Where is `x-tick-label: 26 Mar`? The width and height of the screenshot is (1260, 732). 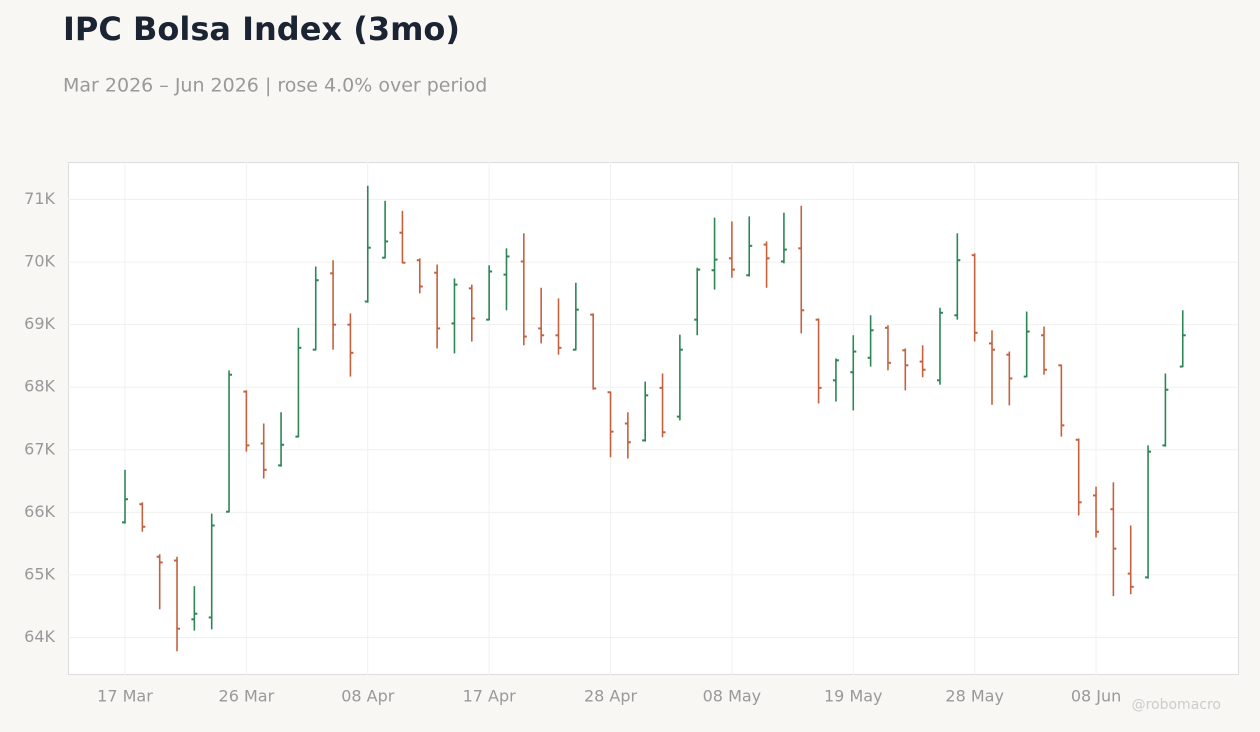 x-tick-label: 26 Mar is located at coordinates (247, 696).